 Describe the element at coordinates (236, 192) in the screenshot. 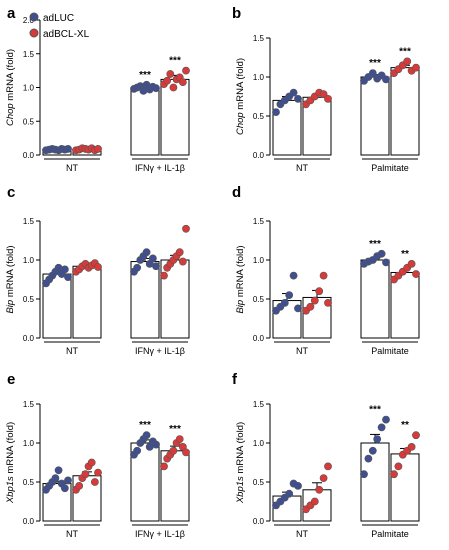

I see `panel-letter-d: d` at that location.